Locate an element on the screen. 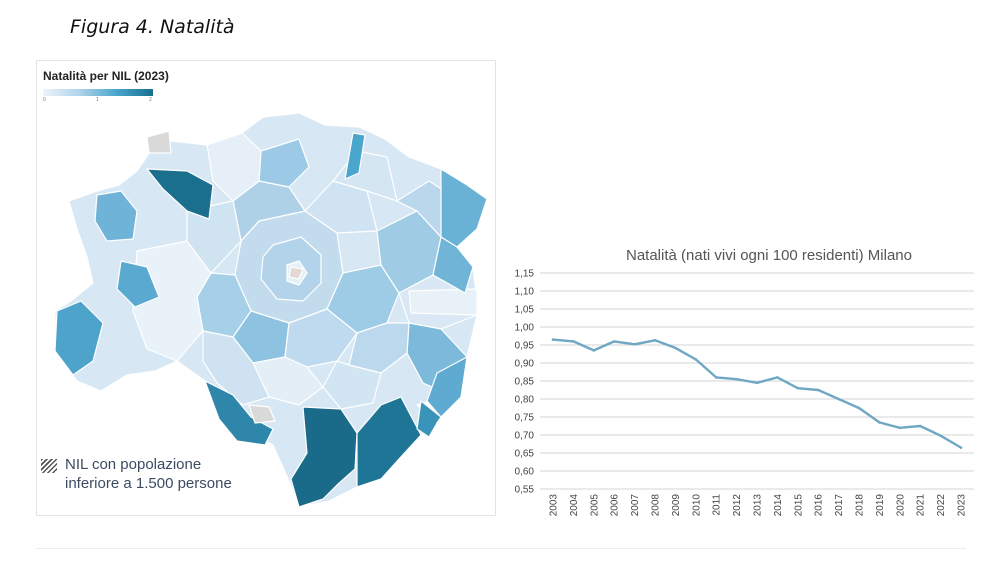  y-tick-label: 0,60 is located at coordinates (525, 472).